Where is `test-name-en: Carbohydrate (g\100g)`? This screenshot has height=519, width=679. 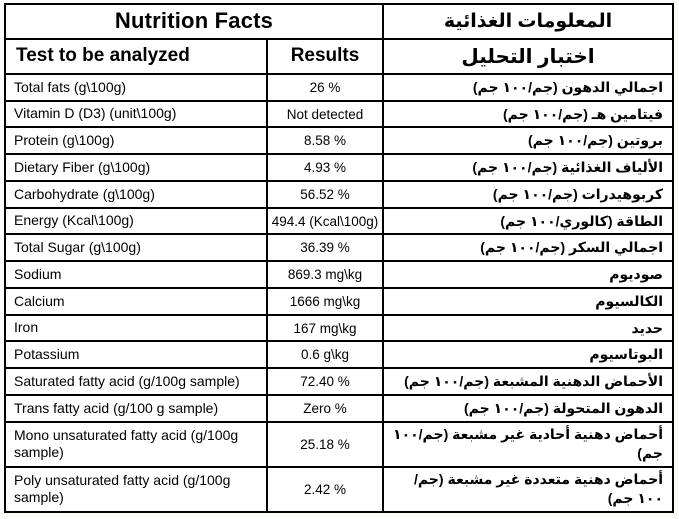 test-name-en: Carbohydrate (g\100g) is located at coordinates (136, 194).